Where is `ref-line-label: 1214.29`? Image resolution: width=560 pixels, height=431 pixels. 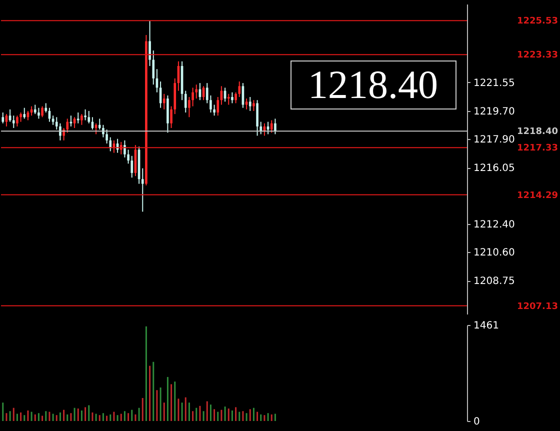 ref-line-label: 1214.29 is located at coordinates (537, 195).